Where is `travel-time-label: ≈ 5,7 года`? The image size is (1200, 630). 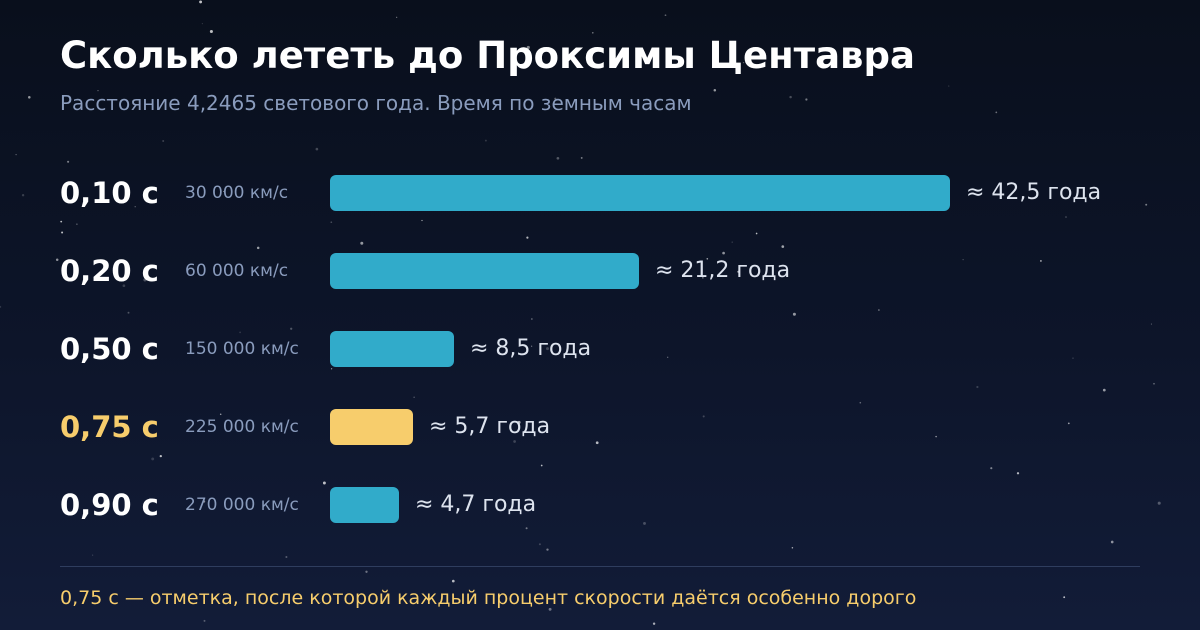
travel-time-label: ≈ 5,7 года is located at coordinates (490, 426).